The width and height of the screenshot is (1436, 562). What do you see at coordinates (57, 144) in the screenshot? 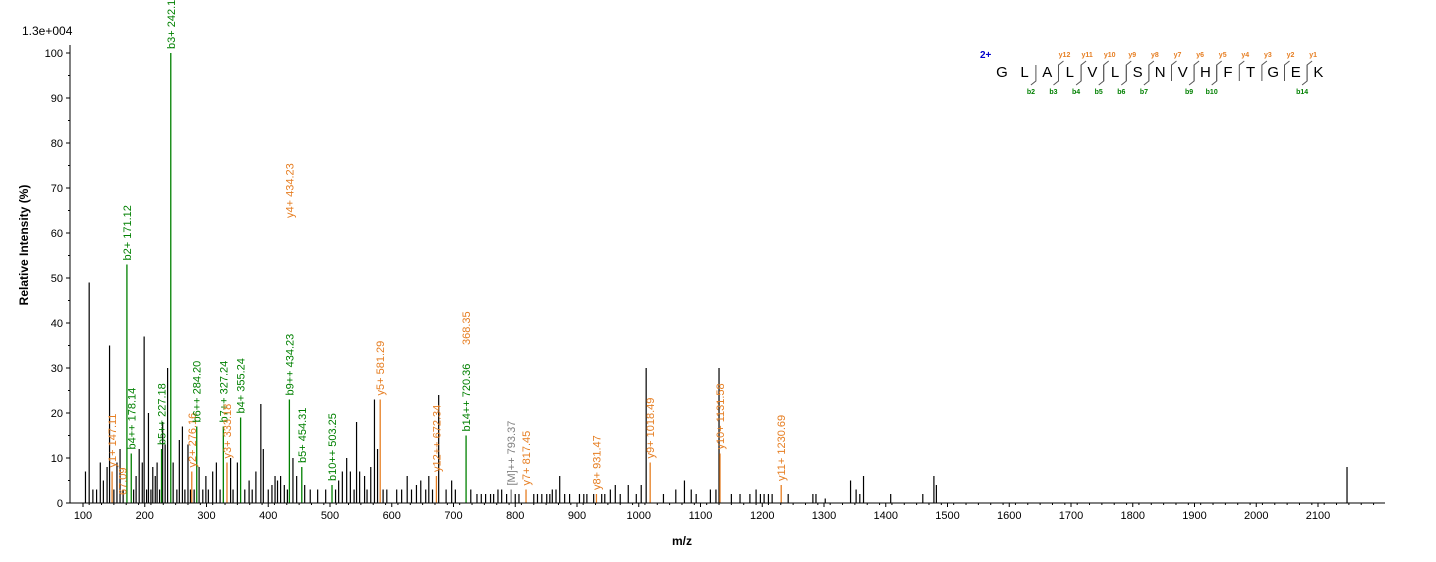
I see `y-tick-label: 80` at bounding box center [57, 144].